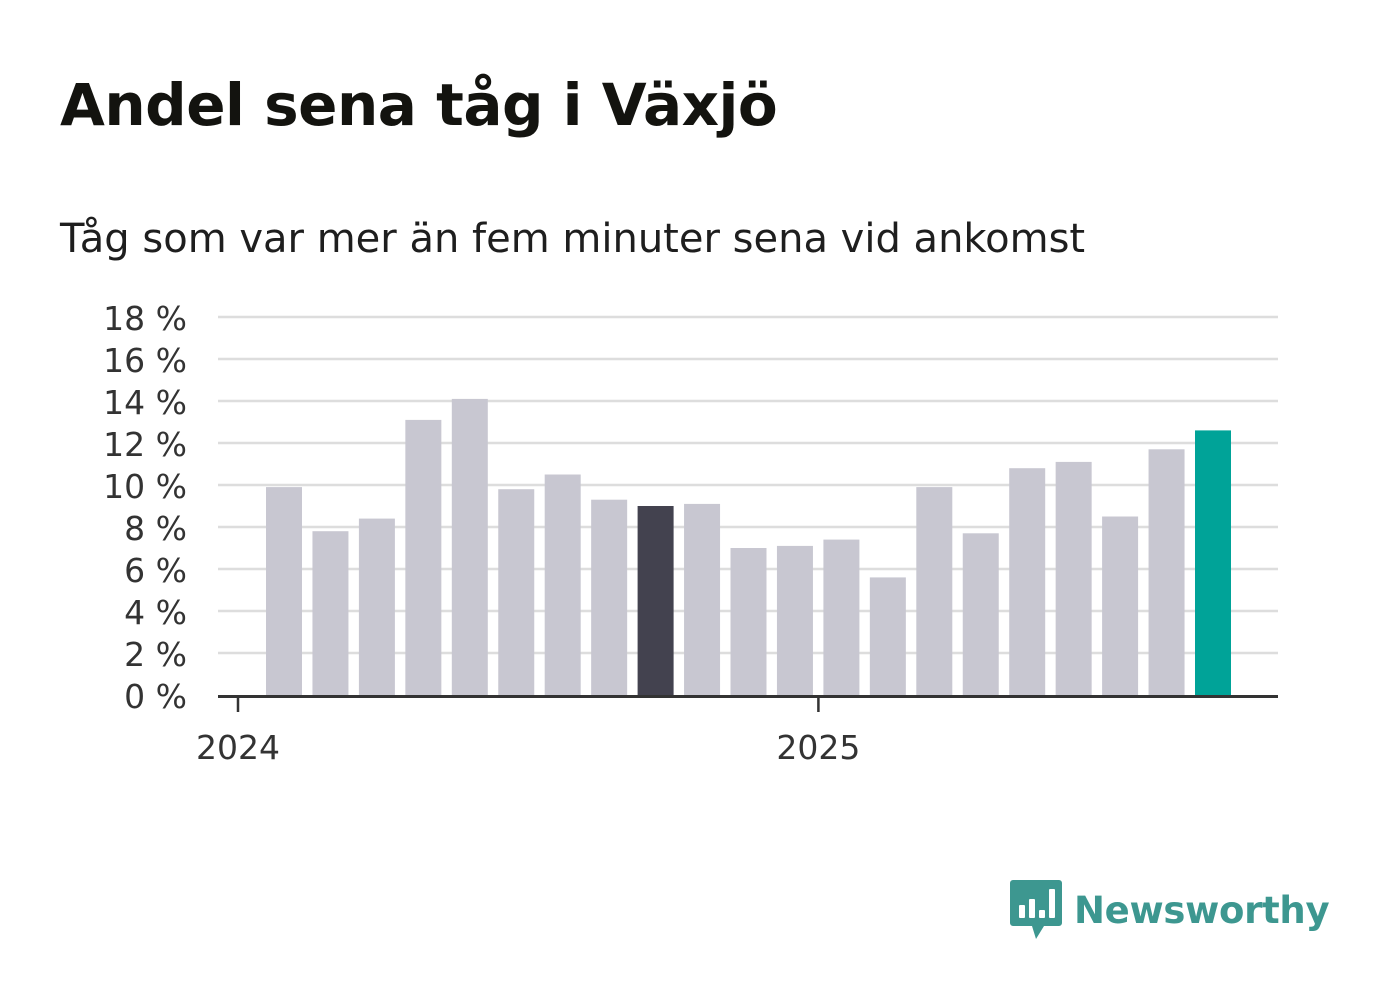  I want to click on y-axis-tick-labels: 0 %2 %4 %6 %8 %10 %12 %14 %16 %18 %, so click(145, 507).